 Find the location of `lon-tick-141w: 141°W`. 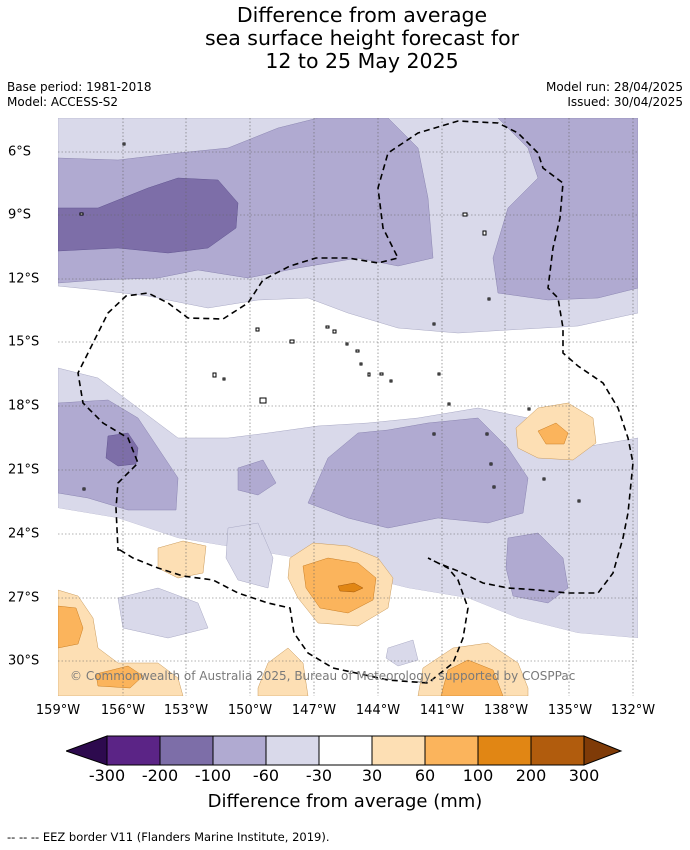

lon-tick-141w: 141°W is located at coordinates (442, 710).